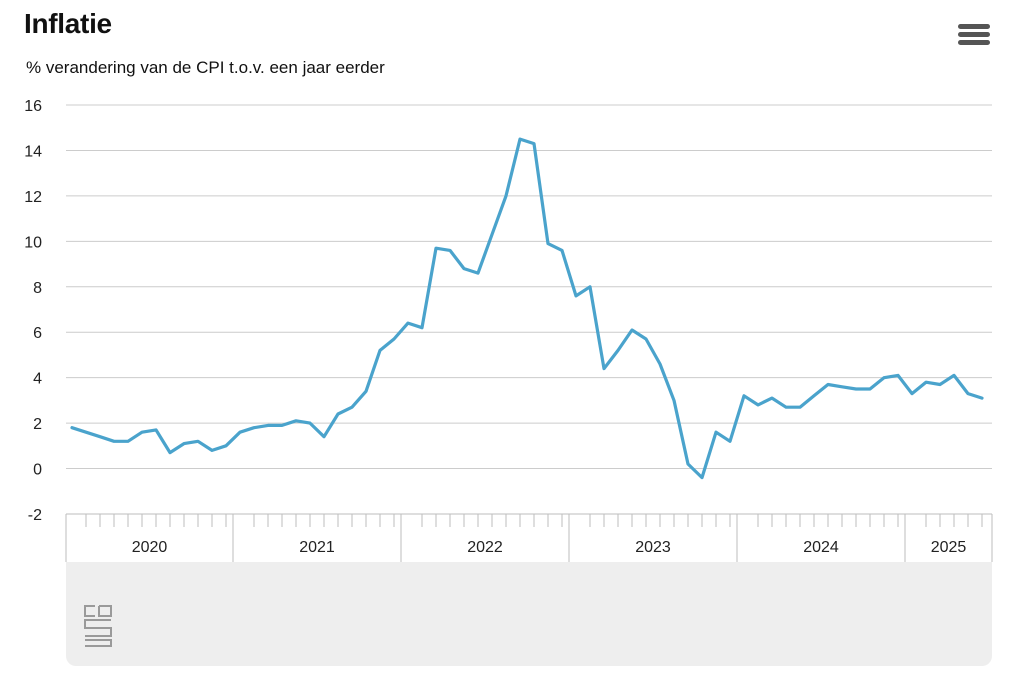 The height and width of the screenshot is (687, 1024). What do you see at coordinates (68, 23) in the screenshot?
I see `chart-title: Inflatie` at bounding box center [68, 23].